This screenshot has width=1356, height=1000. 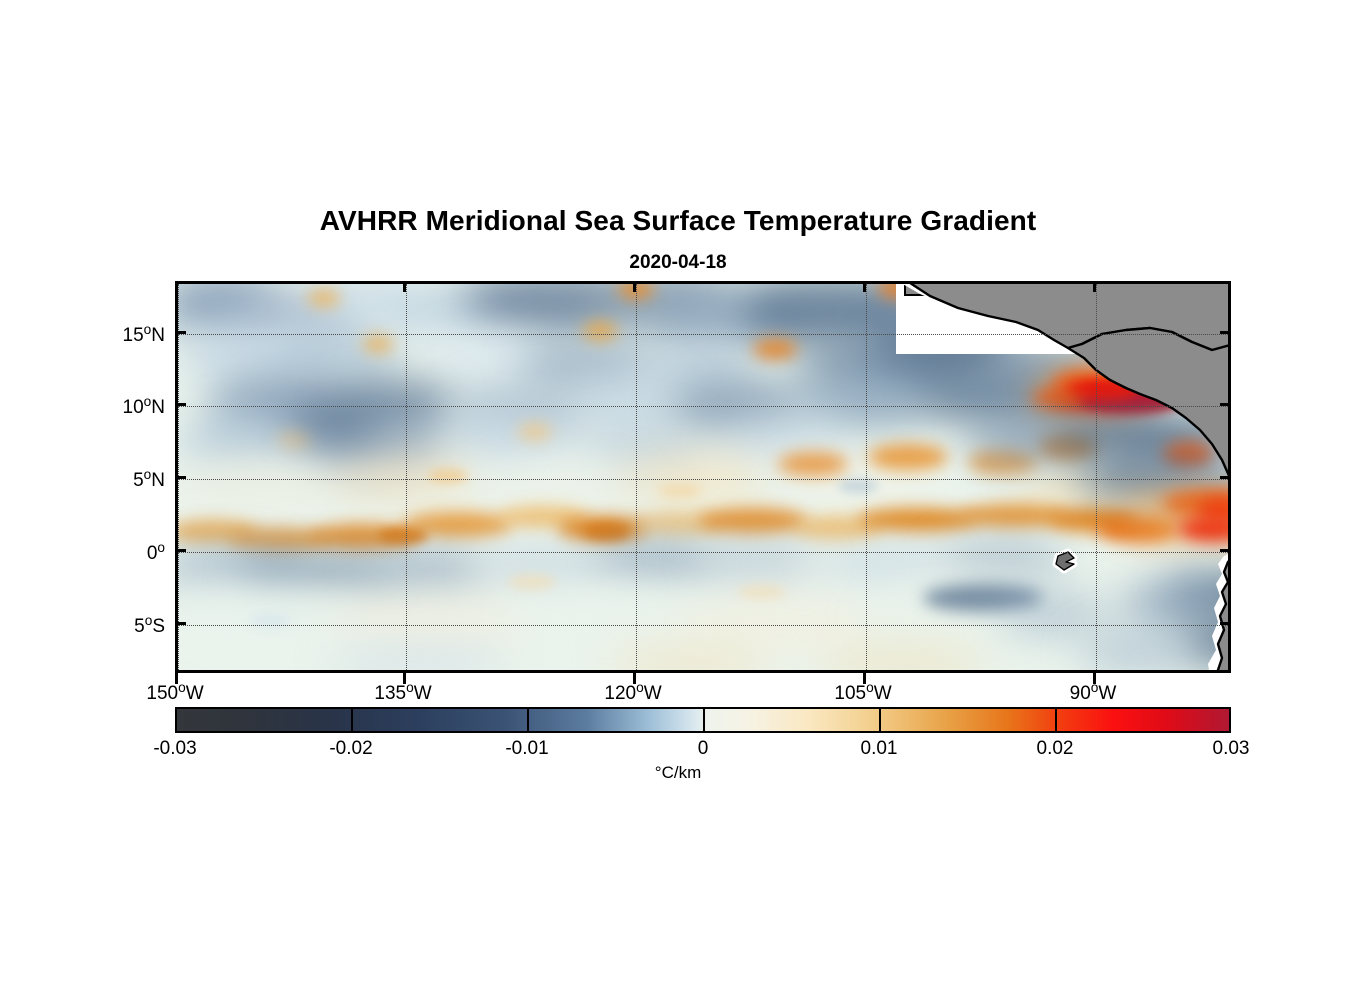 I want to click on xtick-value-90w: 90, so click(x=1080, y=694).